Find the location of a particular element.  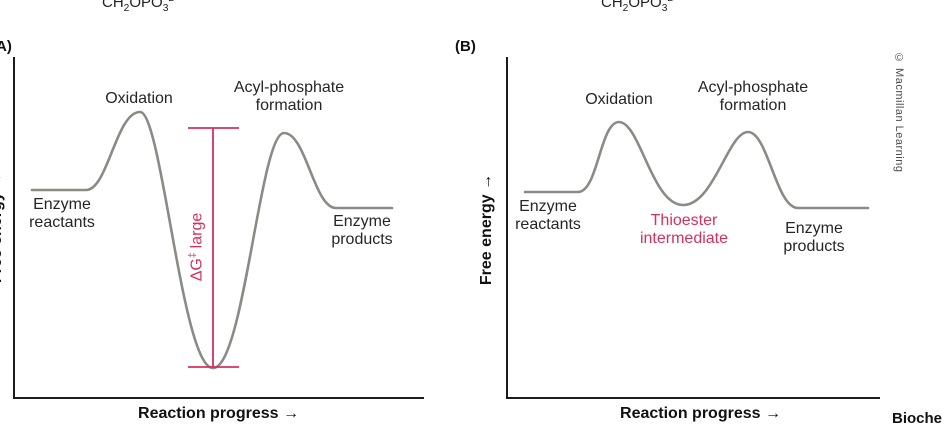

panel-a-products-label: Enzyme products is located at coordinates (361, 231).